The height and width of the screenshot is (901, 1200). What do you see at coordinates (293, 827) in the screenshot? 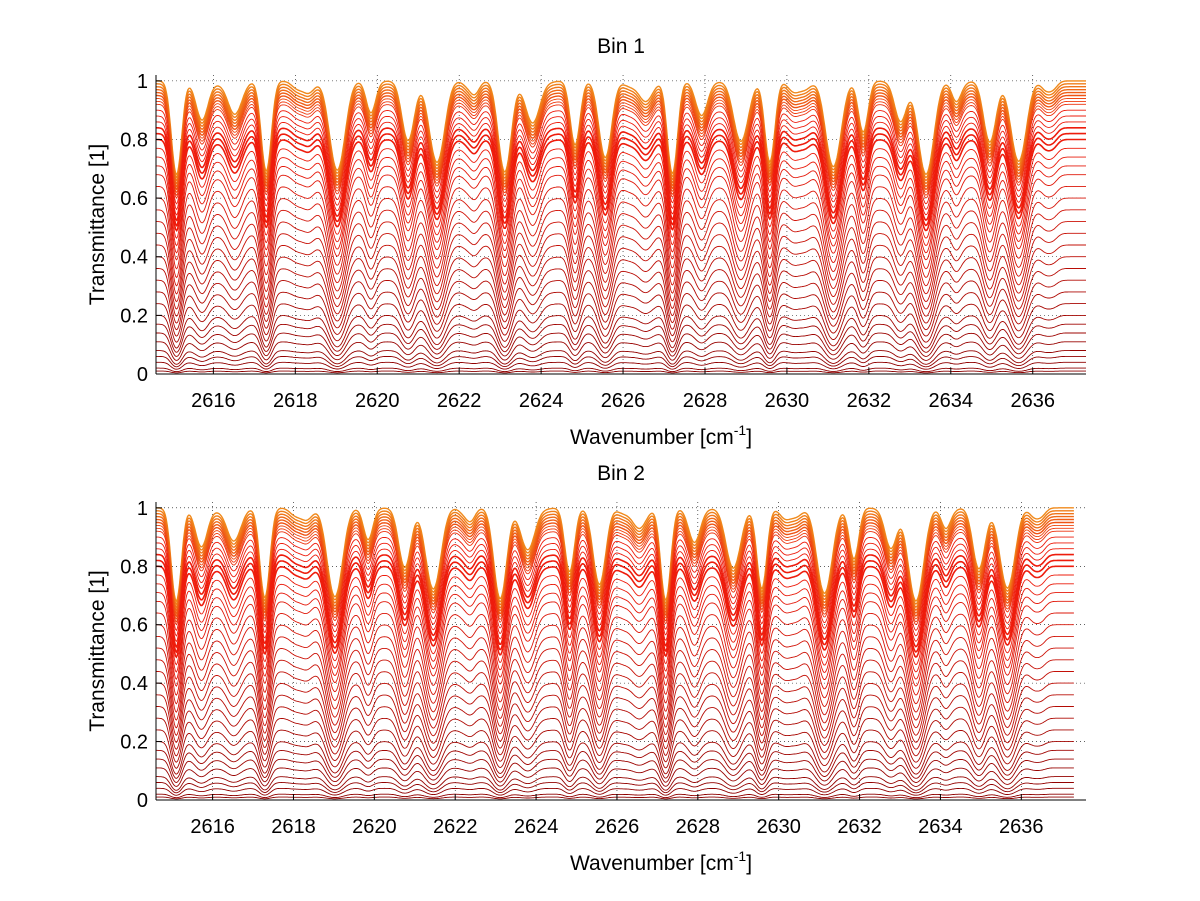
I see `x-tick-label: 2618` at bounding box center [293, 827].